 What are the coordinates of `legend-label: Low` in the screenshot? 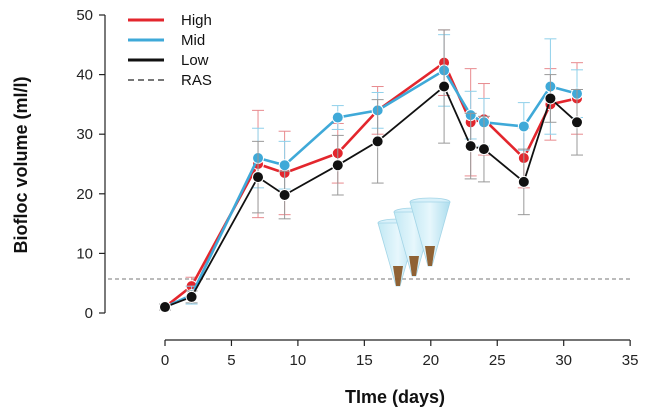 It's located at (195, 60).